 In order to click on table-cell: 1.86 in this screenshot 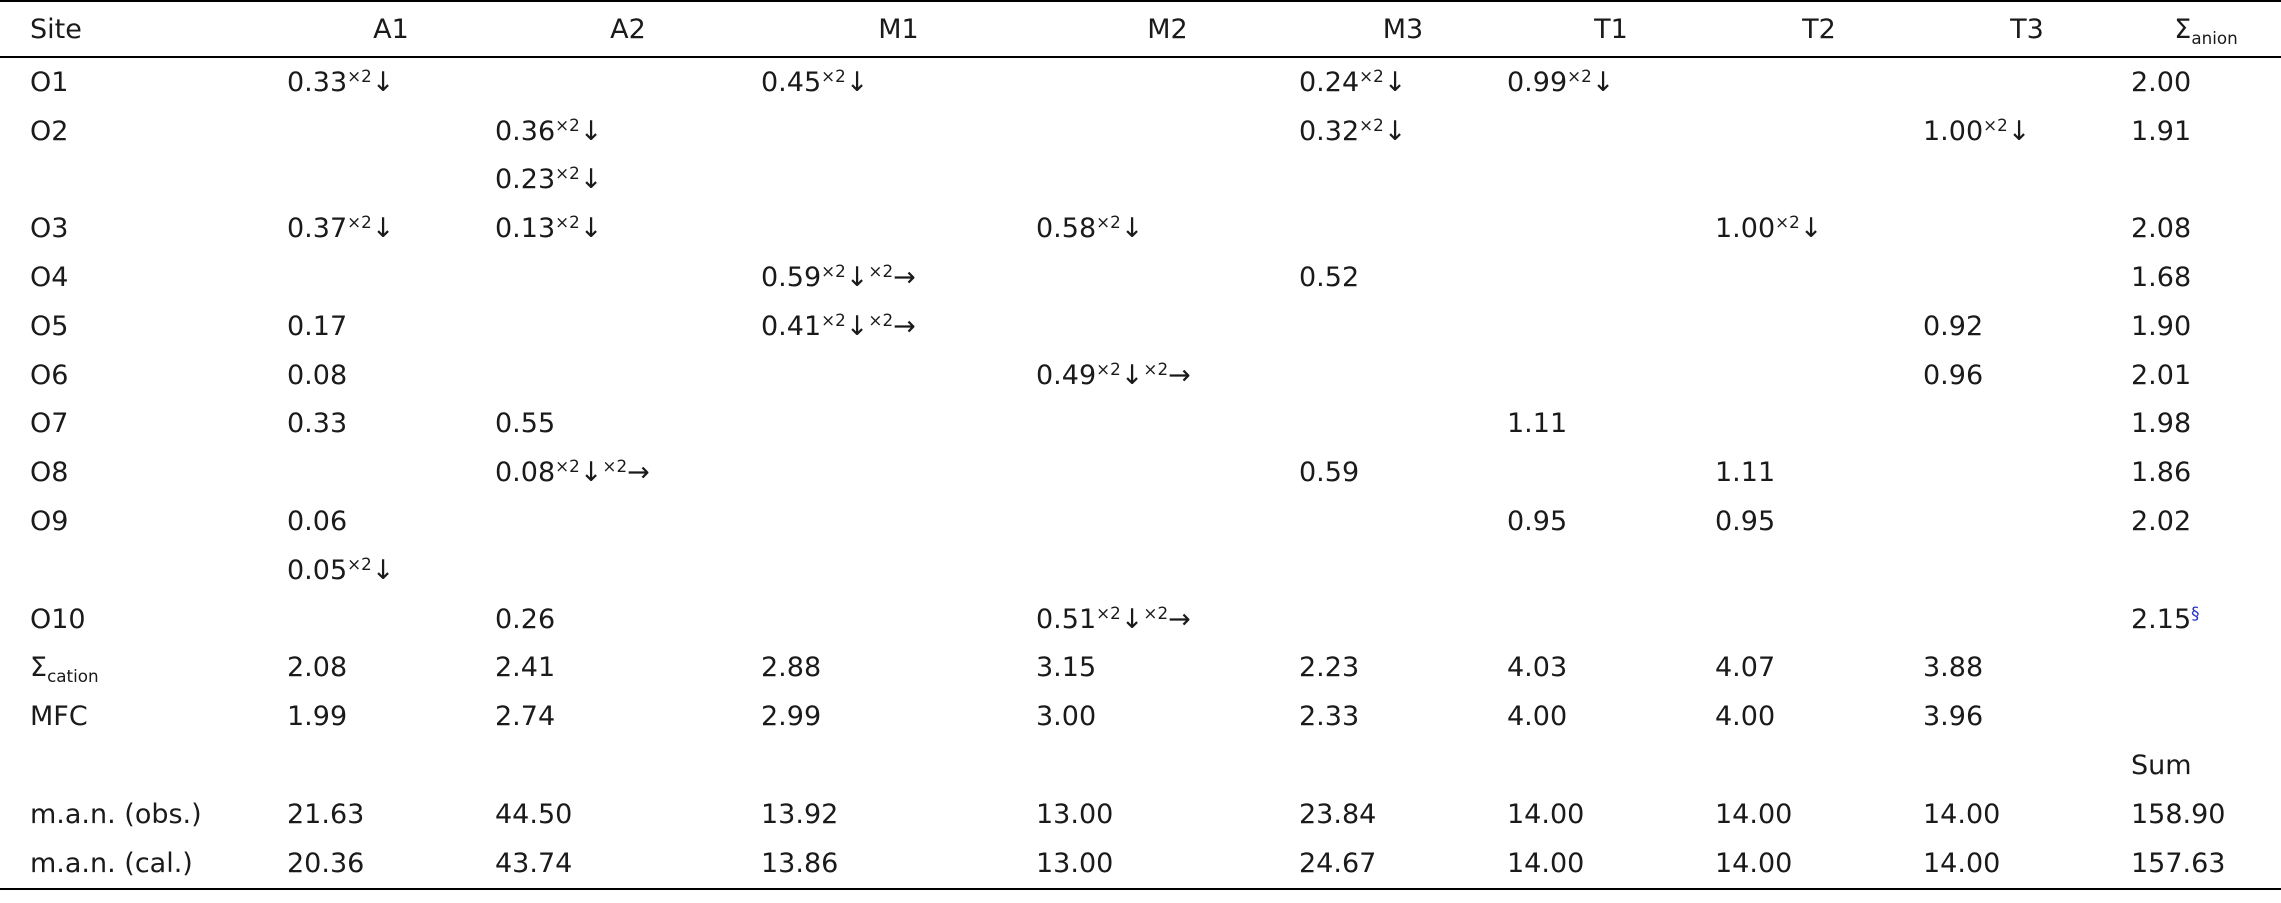, I will do `click(2161, 473)`.